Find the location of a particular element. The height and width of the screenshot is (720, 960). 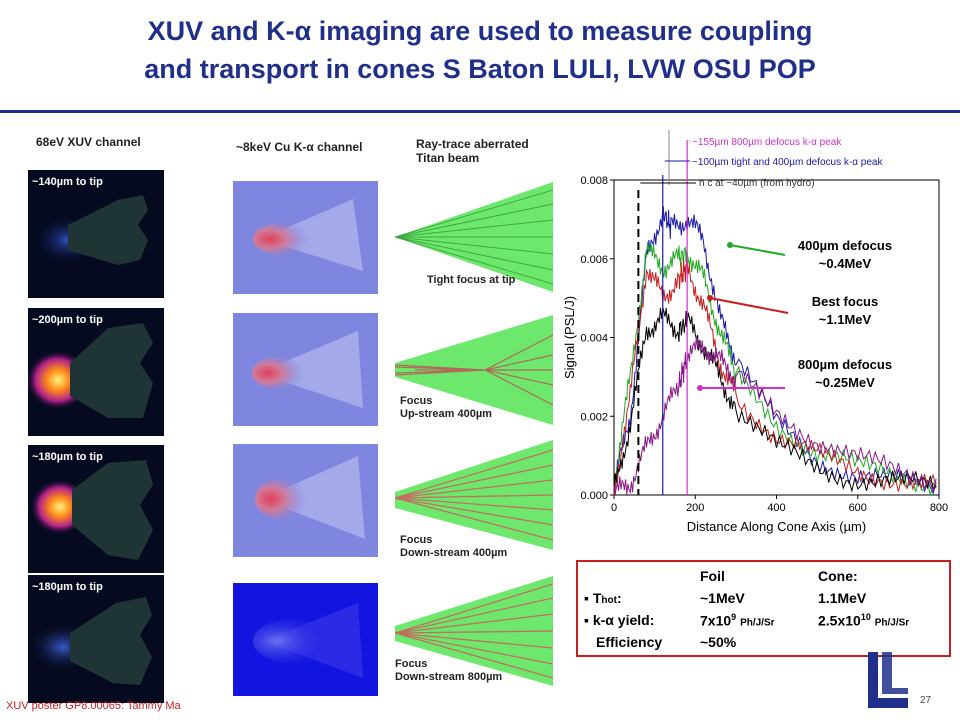

xuv-image-4: ~180µm to tip is located at coordinates (96, 639).